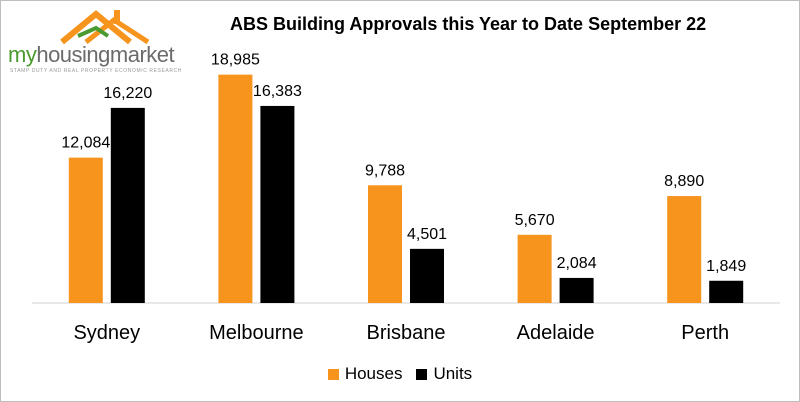 This screenshot has height=402, width=800. Describe the element at coordinates (235, 188) in the screenshot. I see `bar-houses-melbourne` at that location.